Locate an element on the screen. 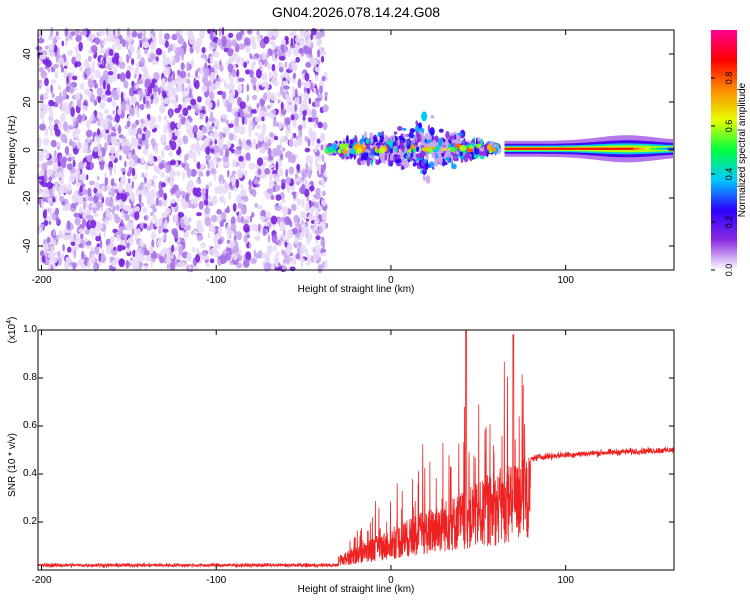 Image resolution: width=750 pixels, height=600 pixels. spectrogram-x-label: Height of straight line (km) is located at coordinates (356, 289).